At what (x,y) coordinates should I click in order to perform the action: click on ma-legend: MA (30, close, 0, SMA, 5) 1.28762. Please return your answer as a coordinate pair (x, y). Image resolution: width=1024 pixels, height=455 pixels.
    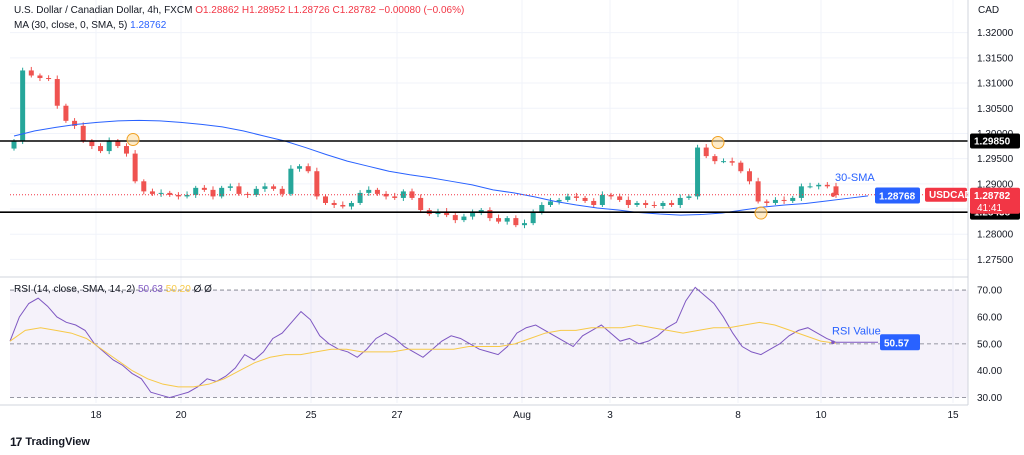
    Looking at the image, I should click on (90, 25).